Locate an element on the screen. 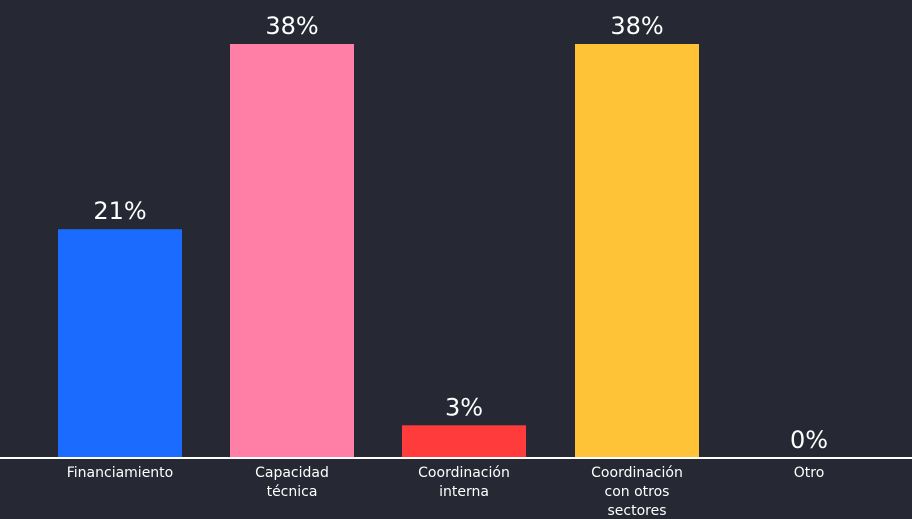 The image size is (912, 519). bar-coordinacion-interna is located at coordinates (464, 441).